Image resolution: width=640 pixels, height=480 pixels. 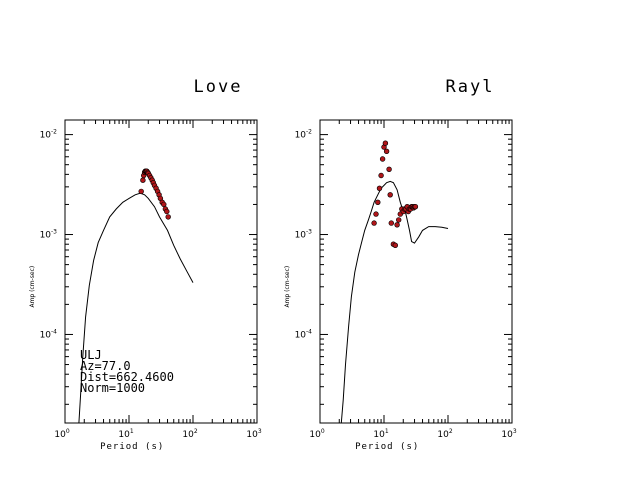 I want to click on station-info-line: Norm=1000, so click(x=112, y=388).